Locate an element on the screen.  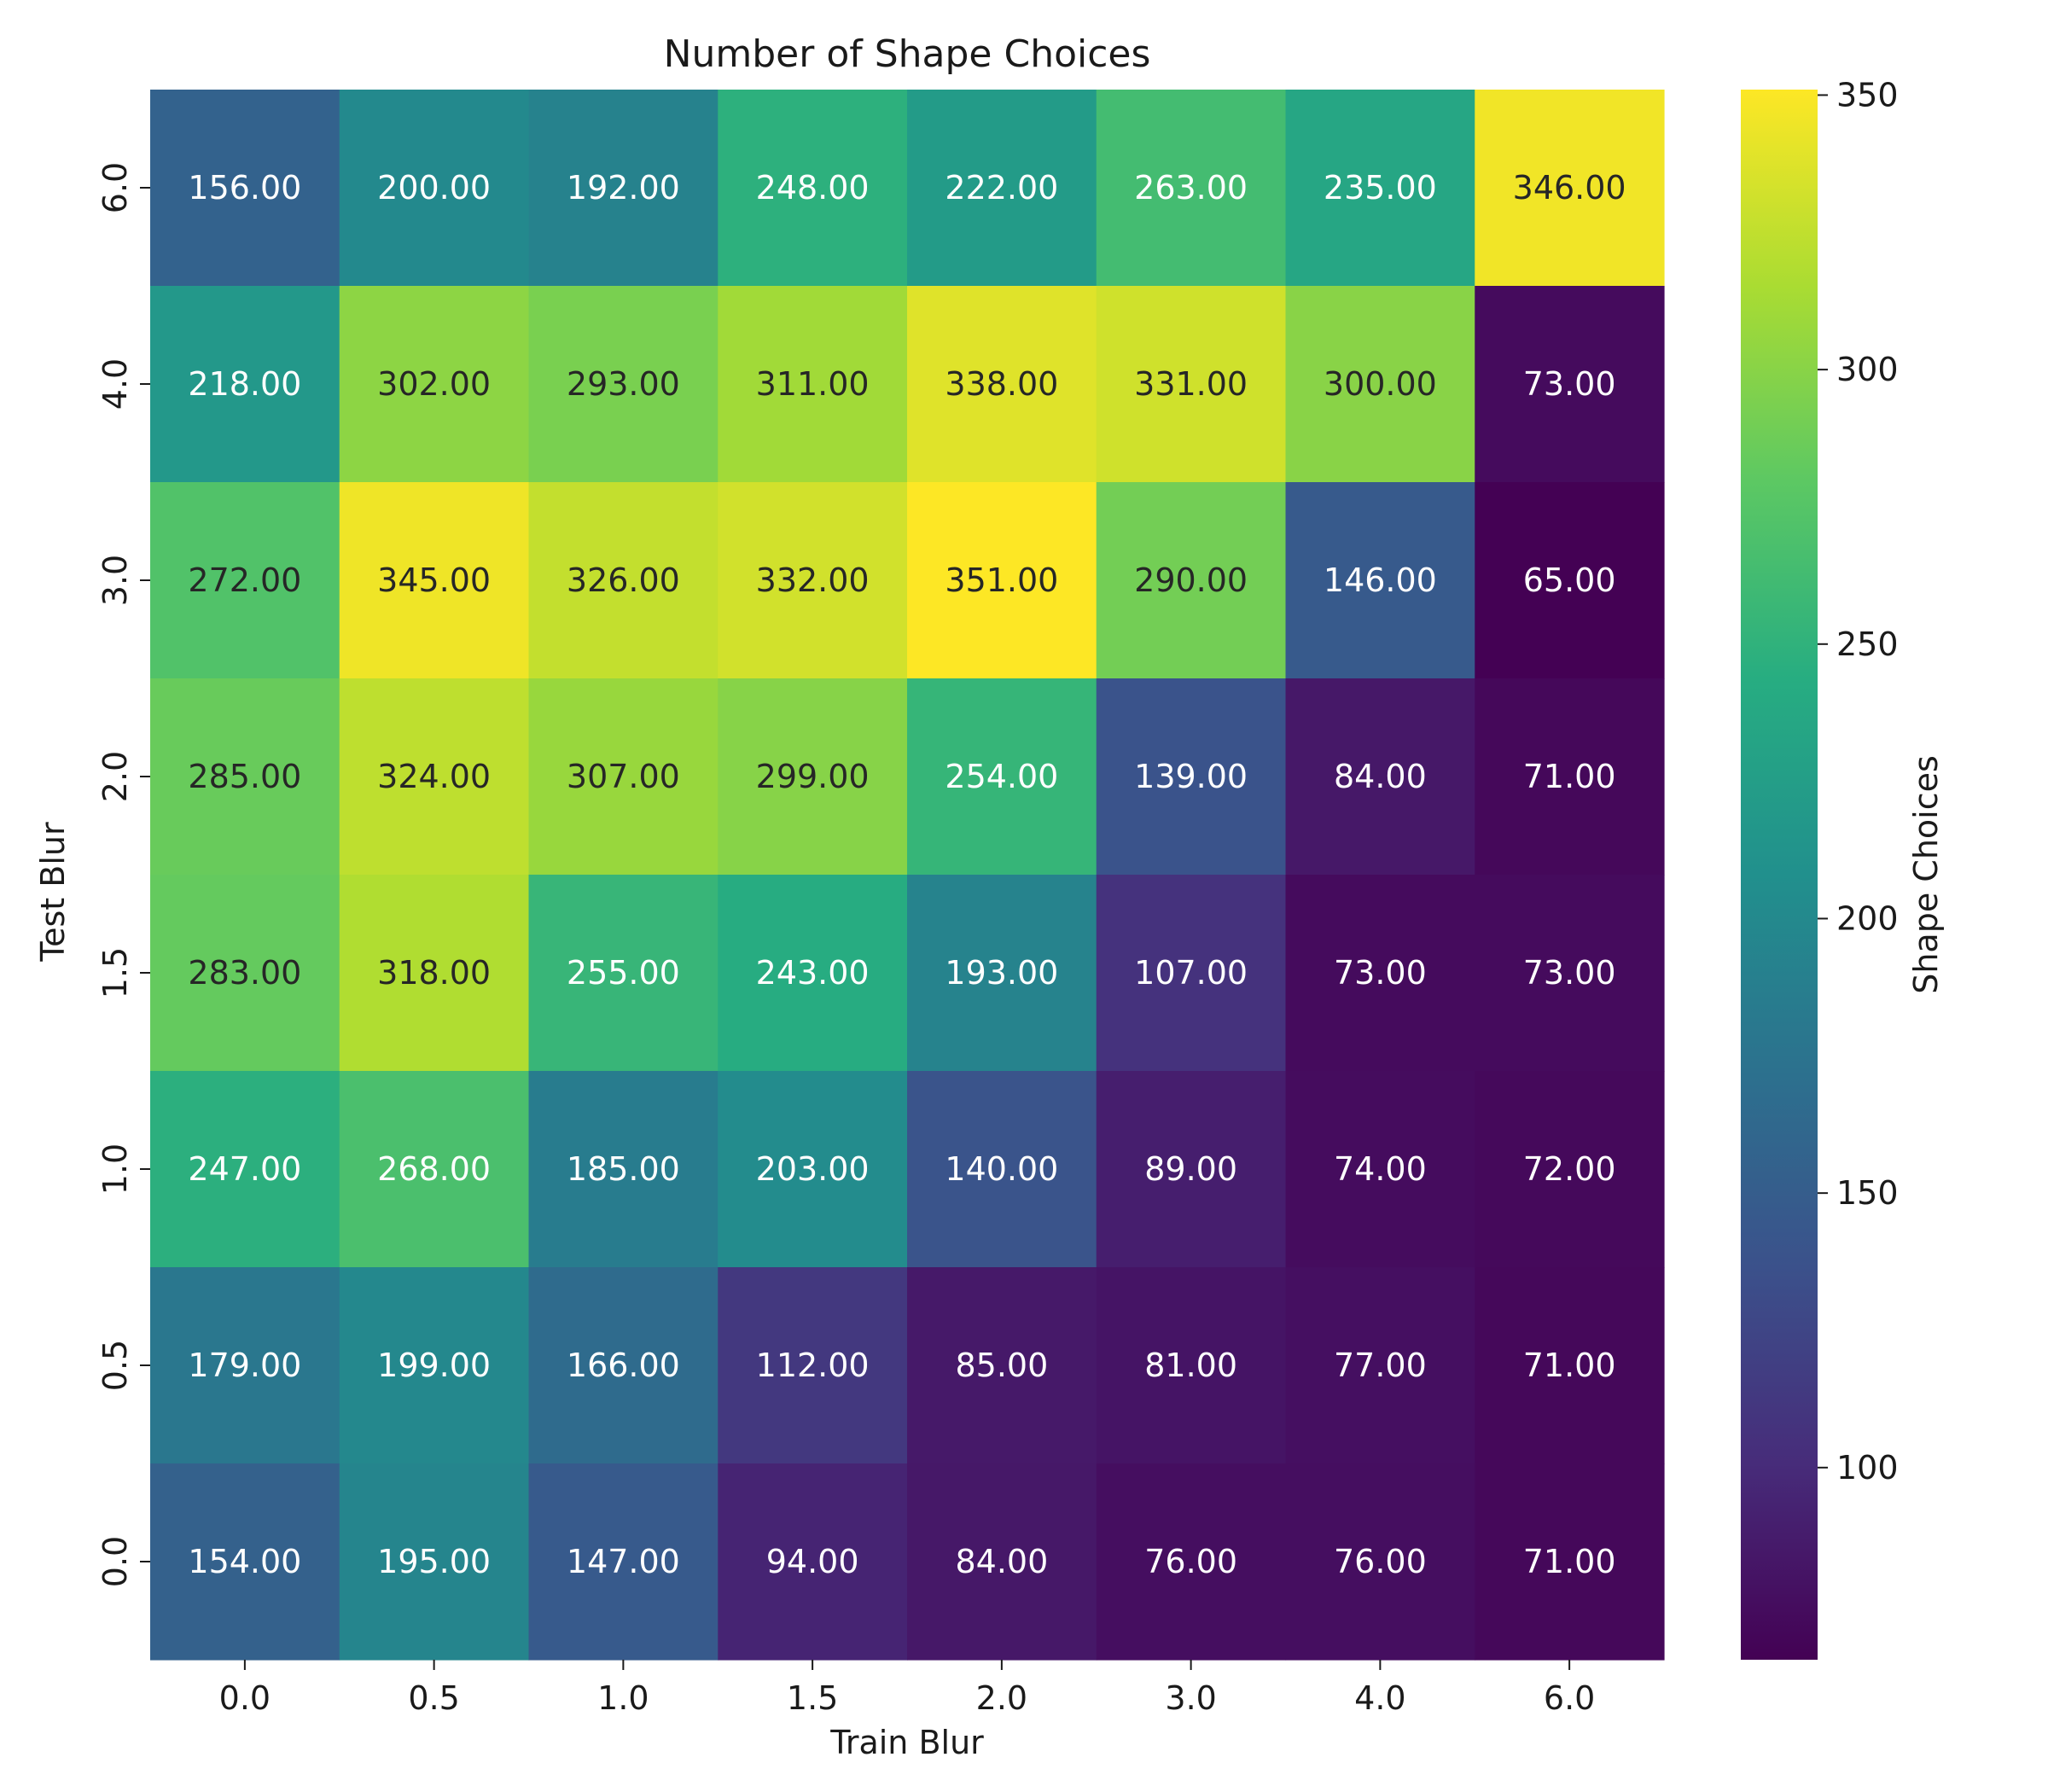
cell-value-label: 203.00 is located at coordinates (813, 1169).